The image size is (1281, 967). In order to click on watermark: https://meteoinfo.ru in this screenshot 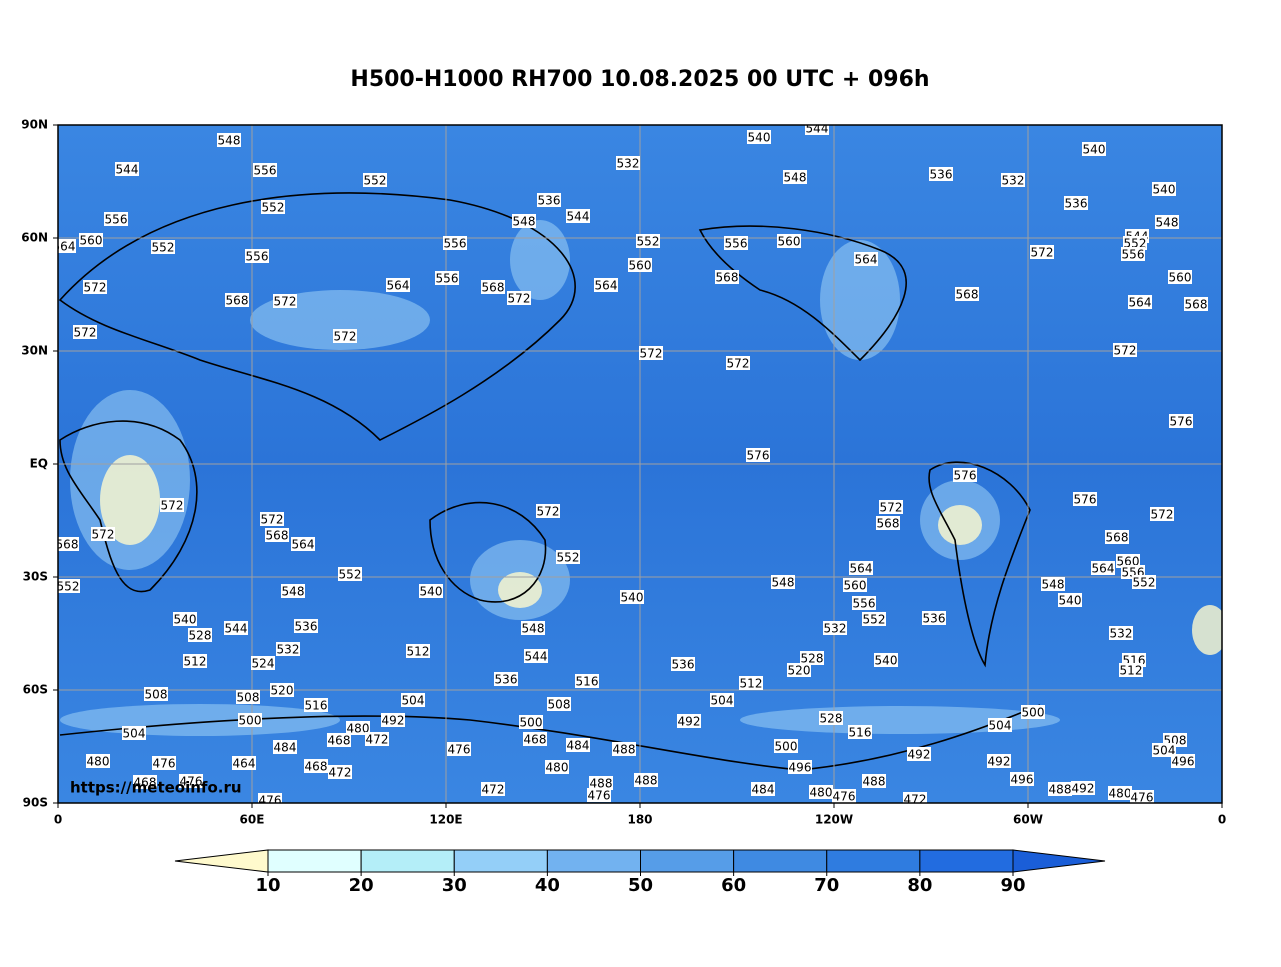, I will do `click(156, 788)`.